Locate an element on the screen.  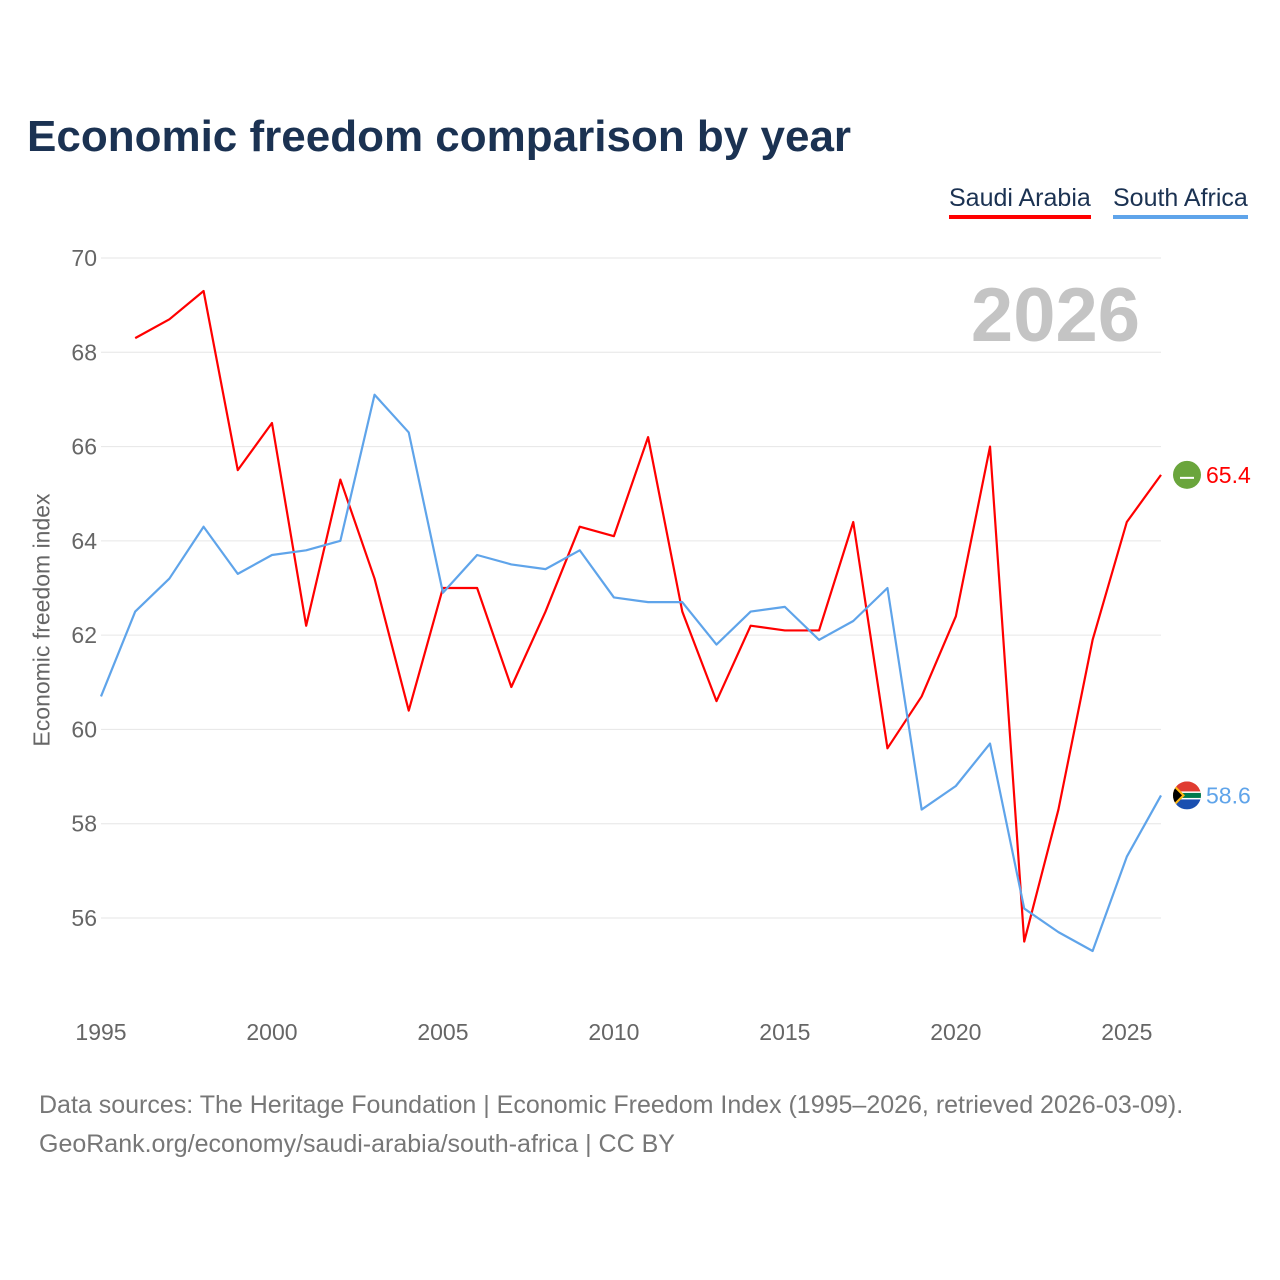
y-tick-label: 64 is located at coordinates (84, 541).